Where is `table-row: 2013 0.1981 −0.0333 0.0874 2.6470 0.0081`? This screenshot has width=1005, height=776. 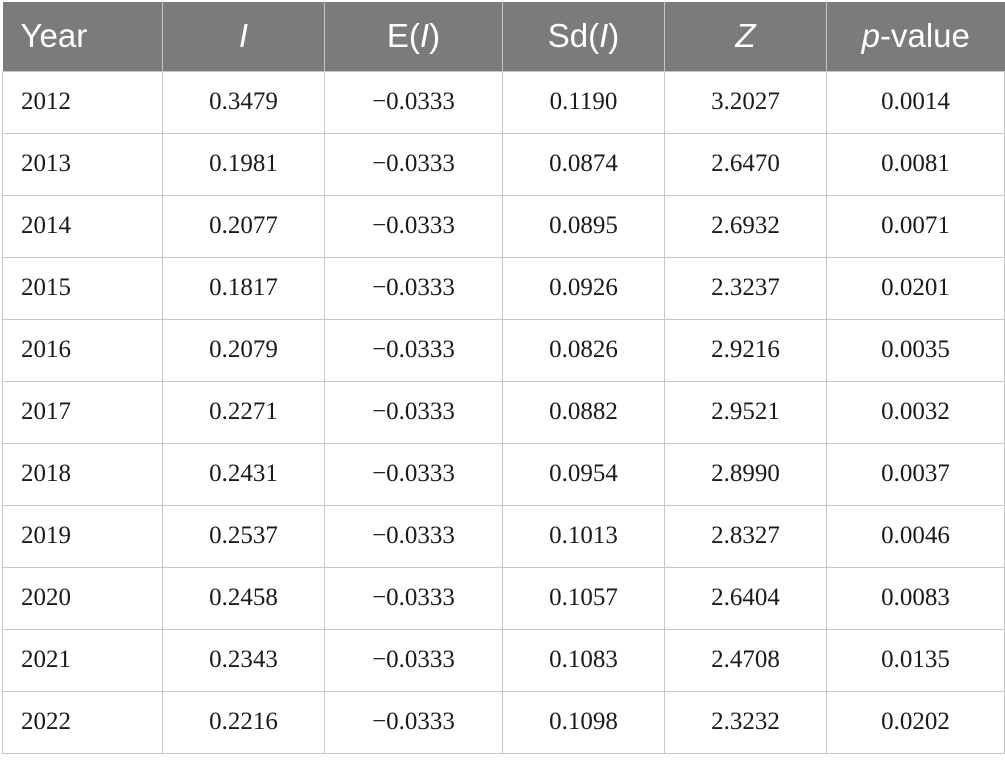
table-row: 2013 0.1981 −0.0333 0.0874 2.6470 0.0081 is located at coordinates (503, 164).